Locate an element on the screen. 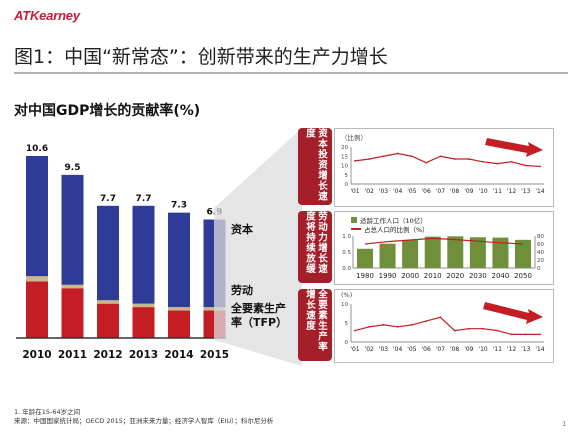 The image size is (580, 435). data-label-2012: 7.7 is located at coordinates (108, 199).